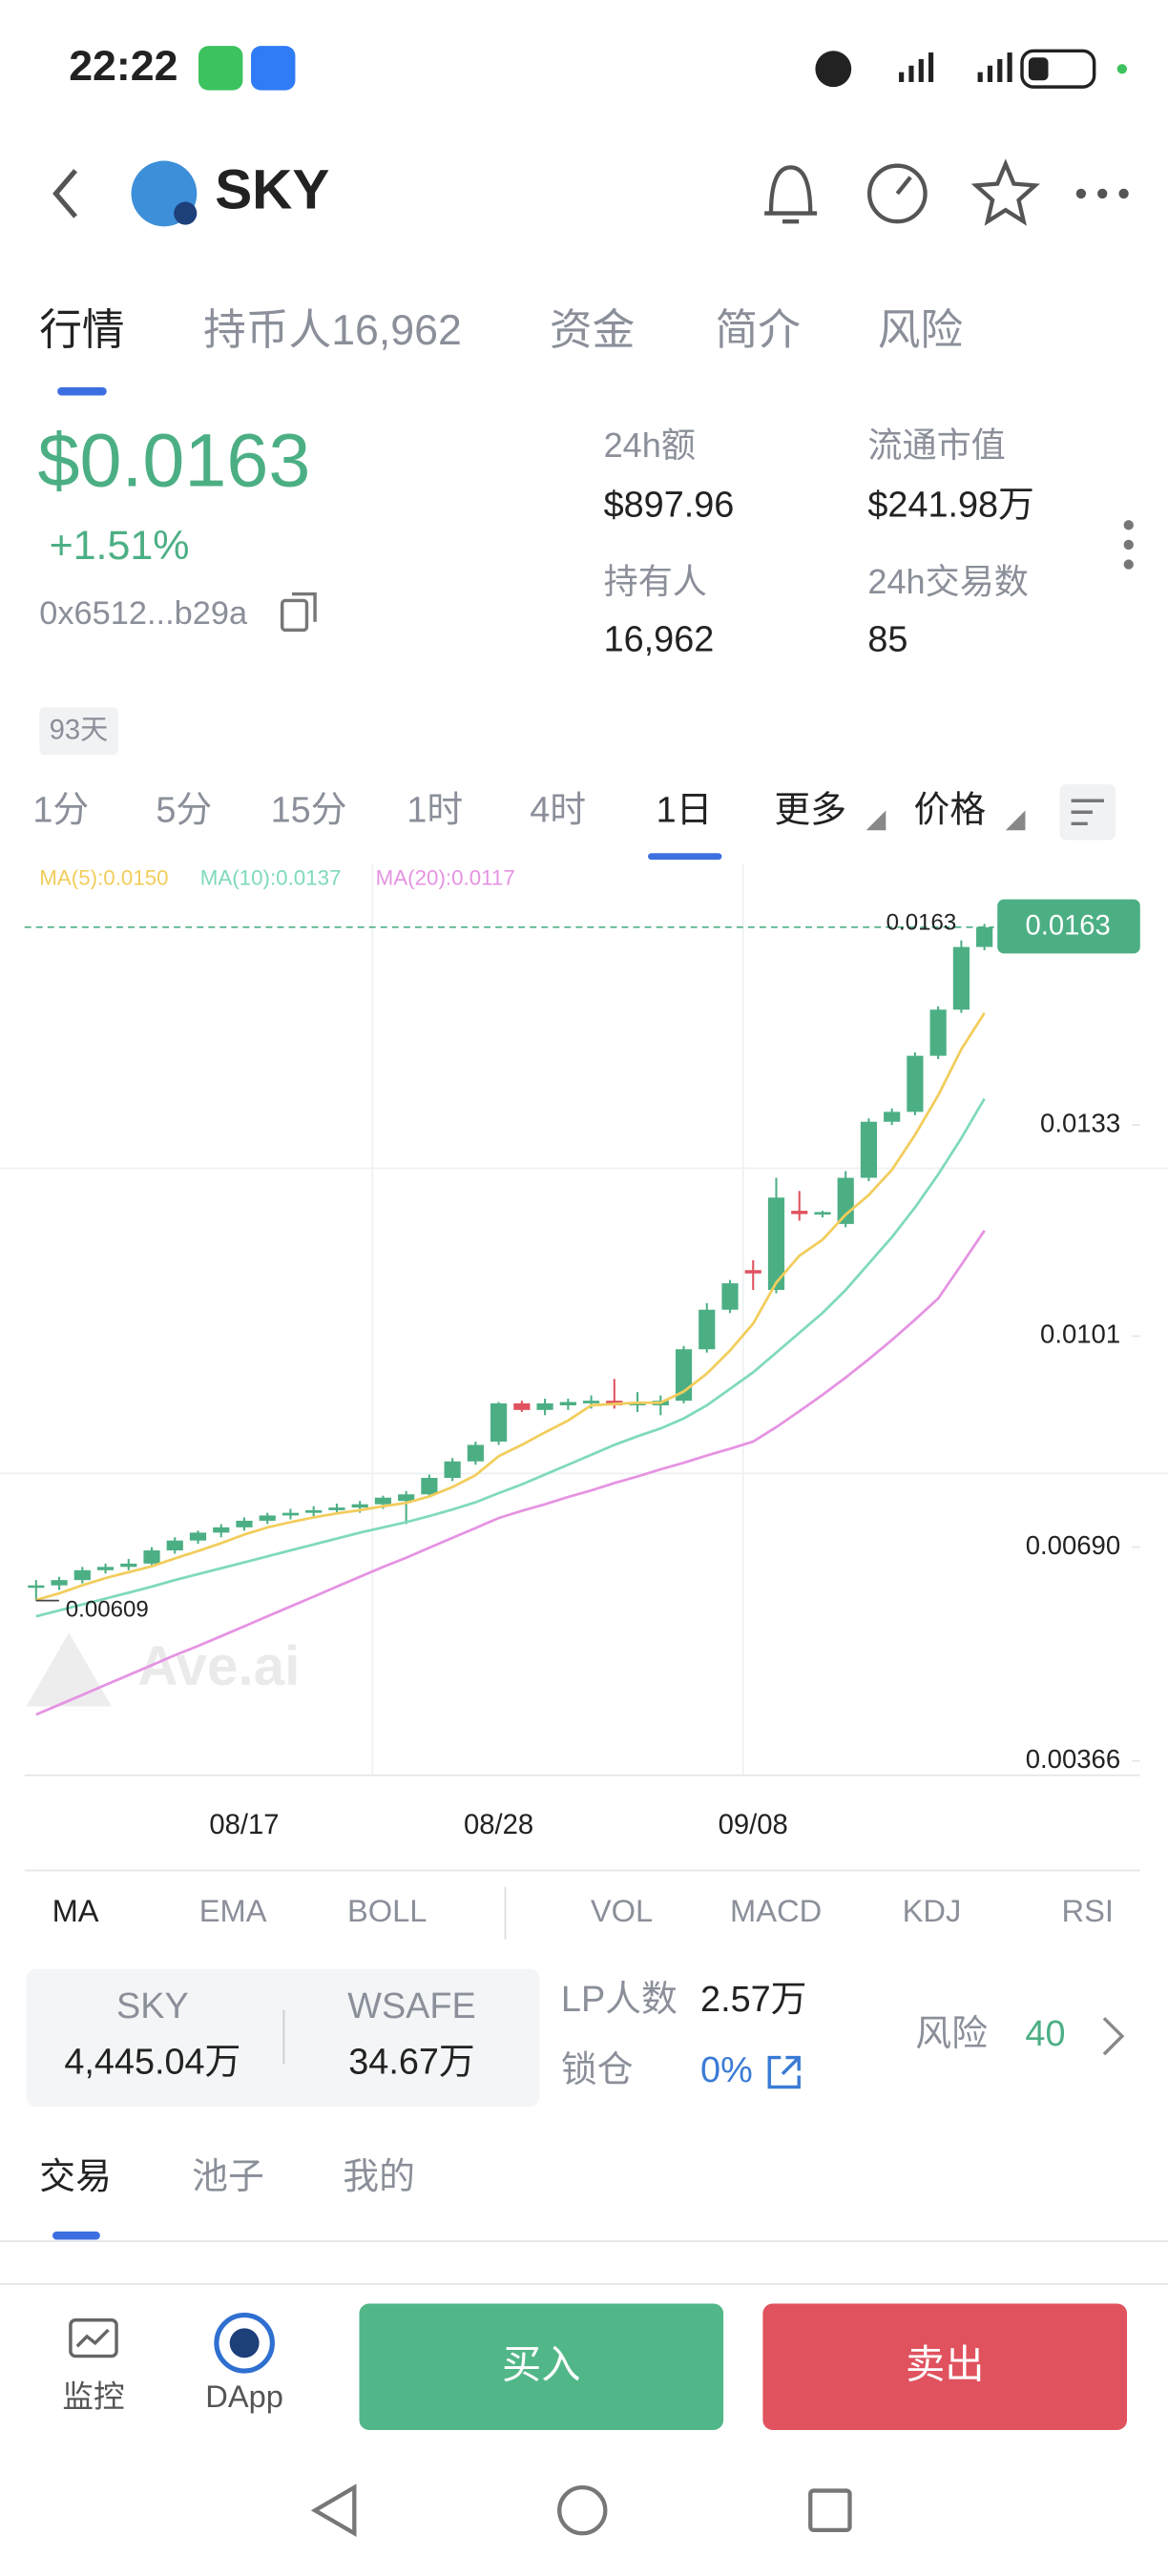  I want to click on sell-label: 卖出, so click(945, 2364).